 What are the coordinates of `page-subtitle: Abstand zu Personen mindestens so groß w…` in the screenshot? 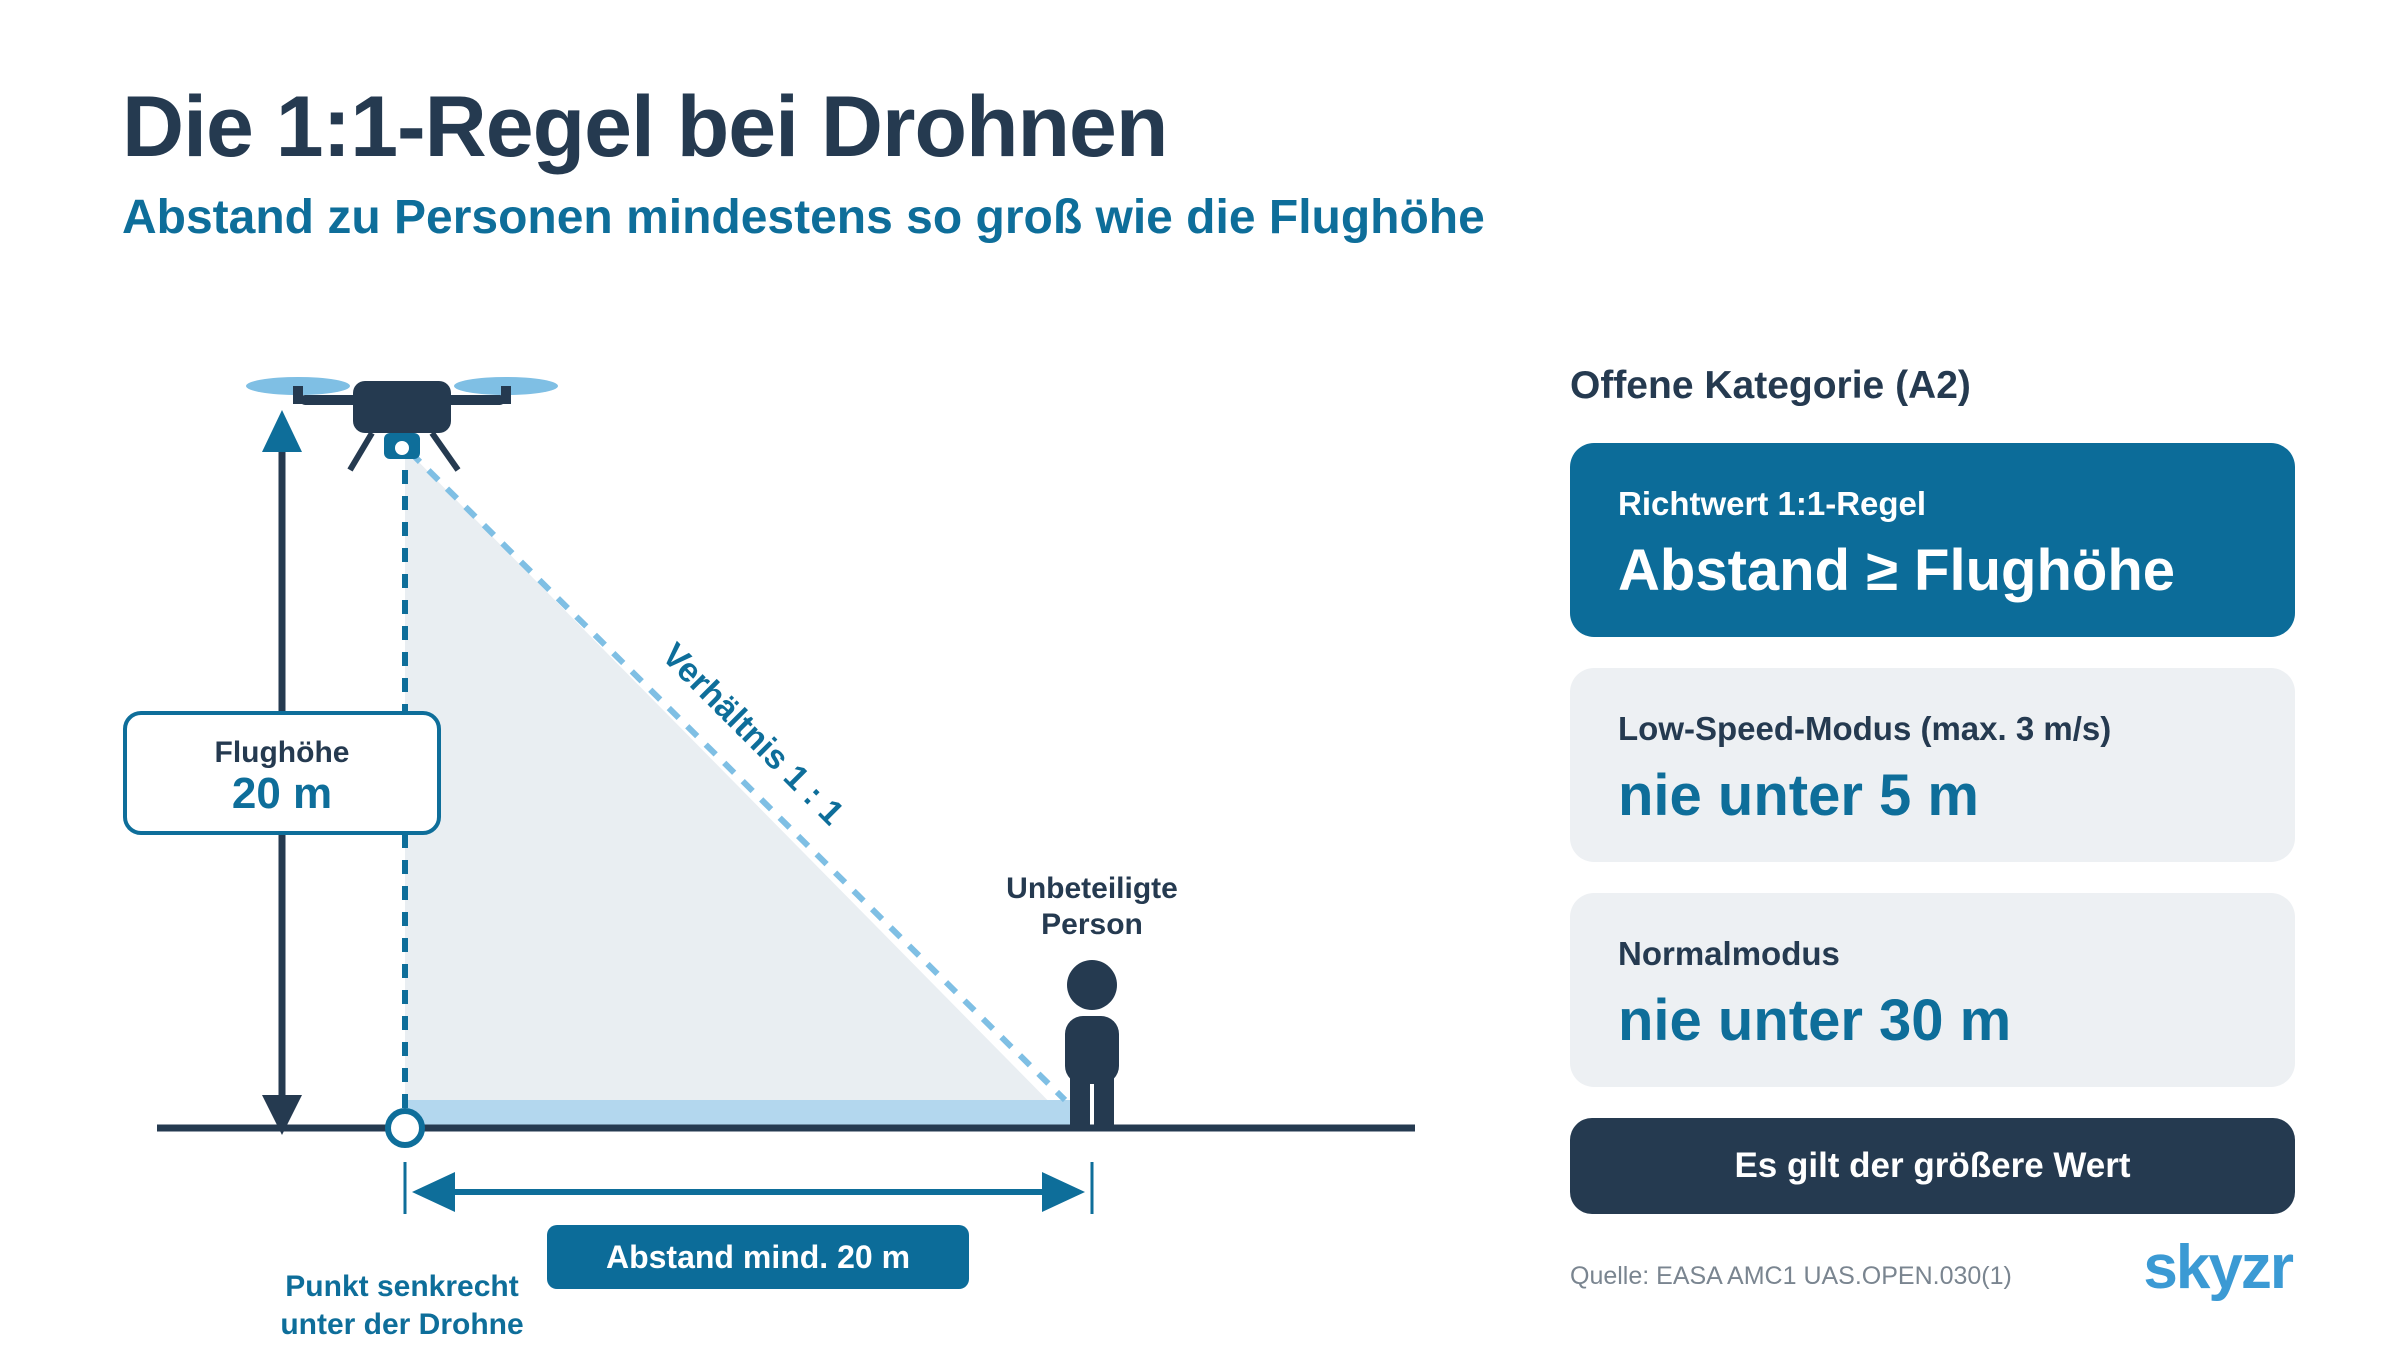 It's located at (803, 217).